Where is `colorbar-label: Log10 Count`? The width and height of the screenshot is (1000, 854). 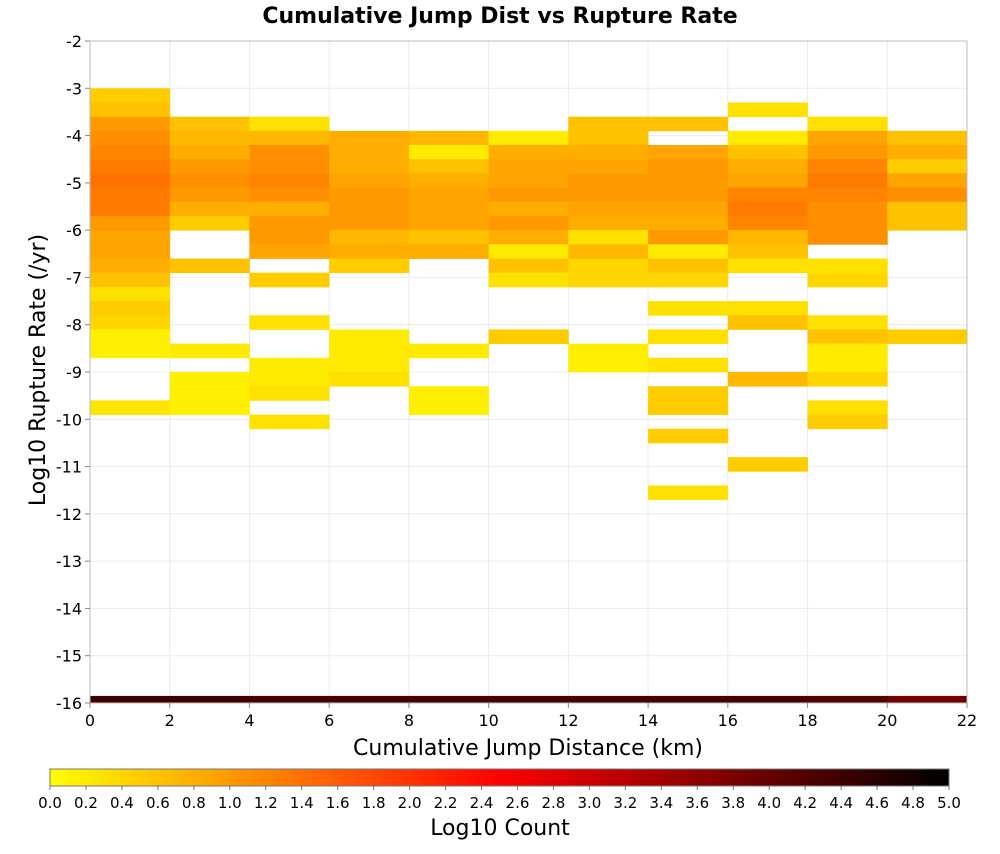 colorbar-label: Log10 Count is located at coordinates (500, 828).